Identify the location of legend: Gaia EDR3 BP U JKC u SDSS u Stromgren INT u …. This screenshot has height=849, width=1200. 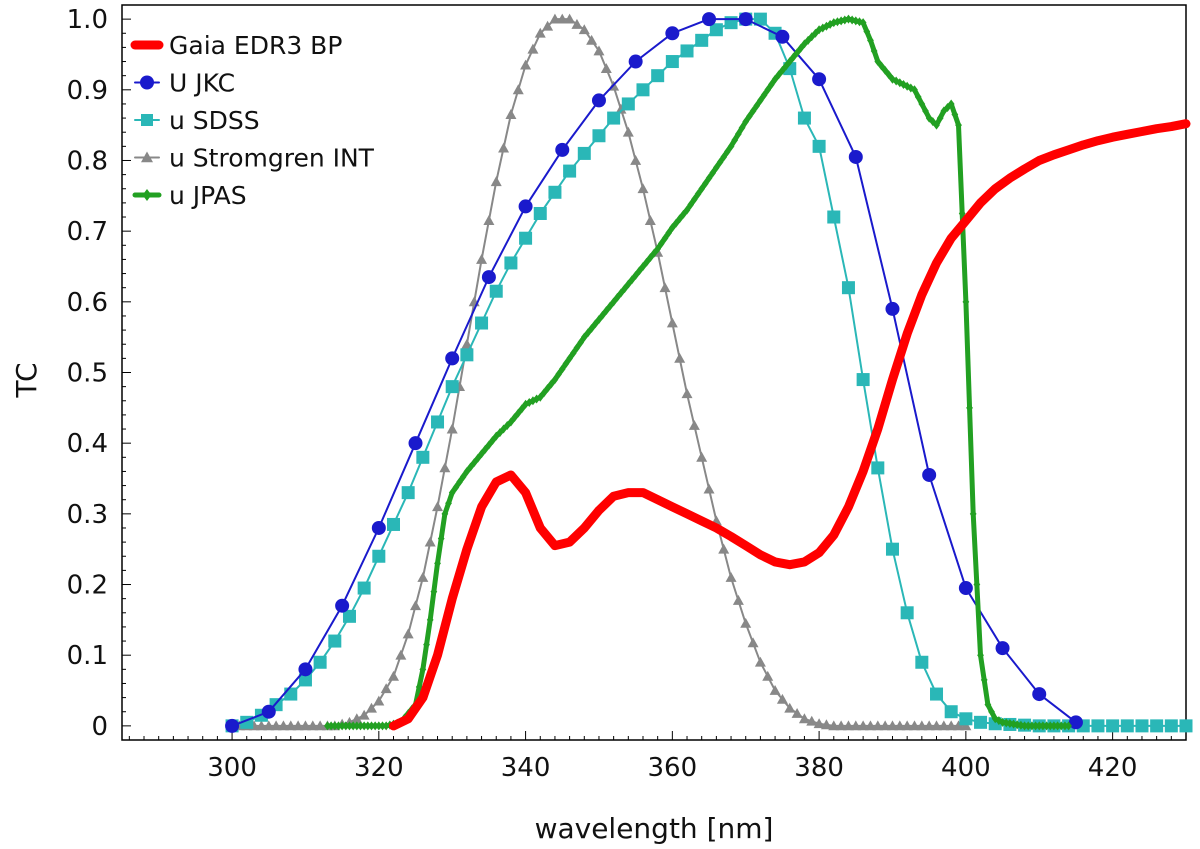
(252, 120).